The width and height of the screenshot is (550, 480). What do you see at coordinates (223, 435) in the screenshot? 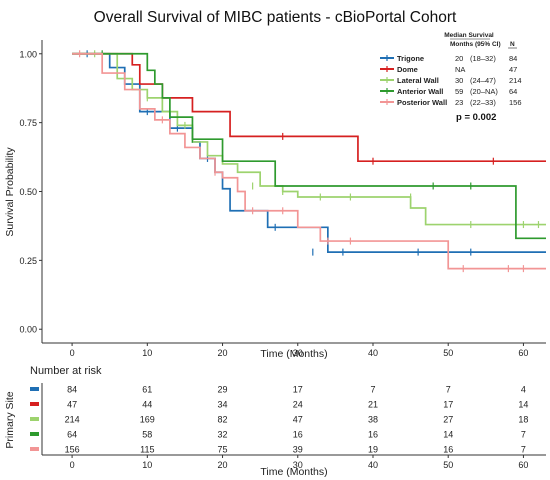
I see `risk-cell: 32` at bounding box center [223, 435].